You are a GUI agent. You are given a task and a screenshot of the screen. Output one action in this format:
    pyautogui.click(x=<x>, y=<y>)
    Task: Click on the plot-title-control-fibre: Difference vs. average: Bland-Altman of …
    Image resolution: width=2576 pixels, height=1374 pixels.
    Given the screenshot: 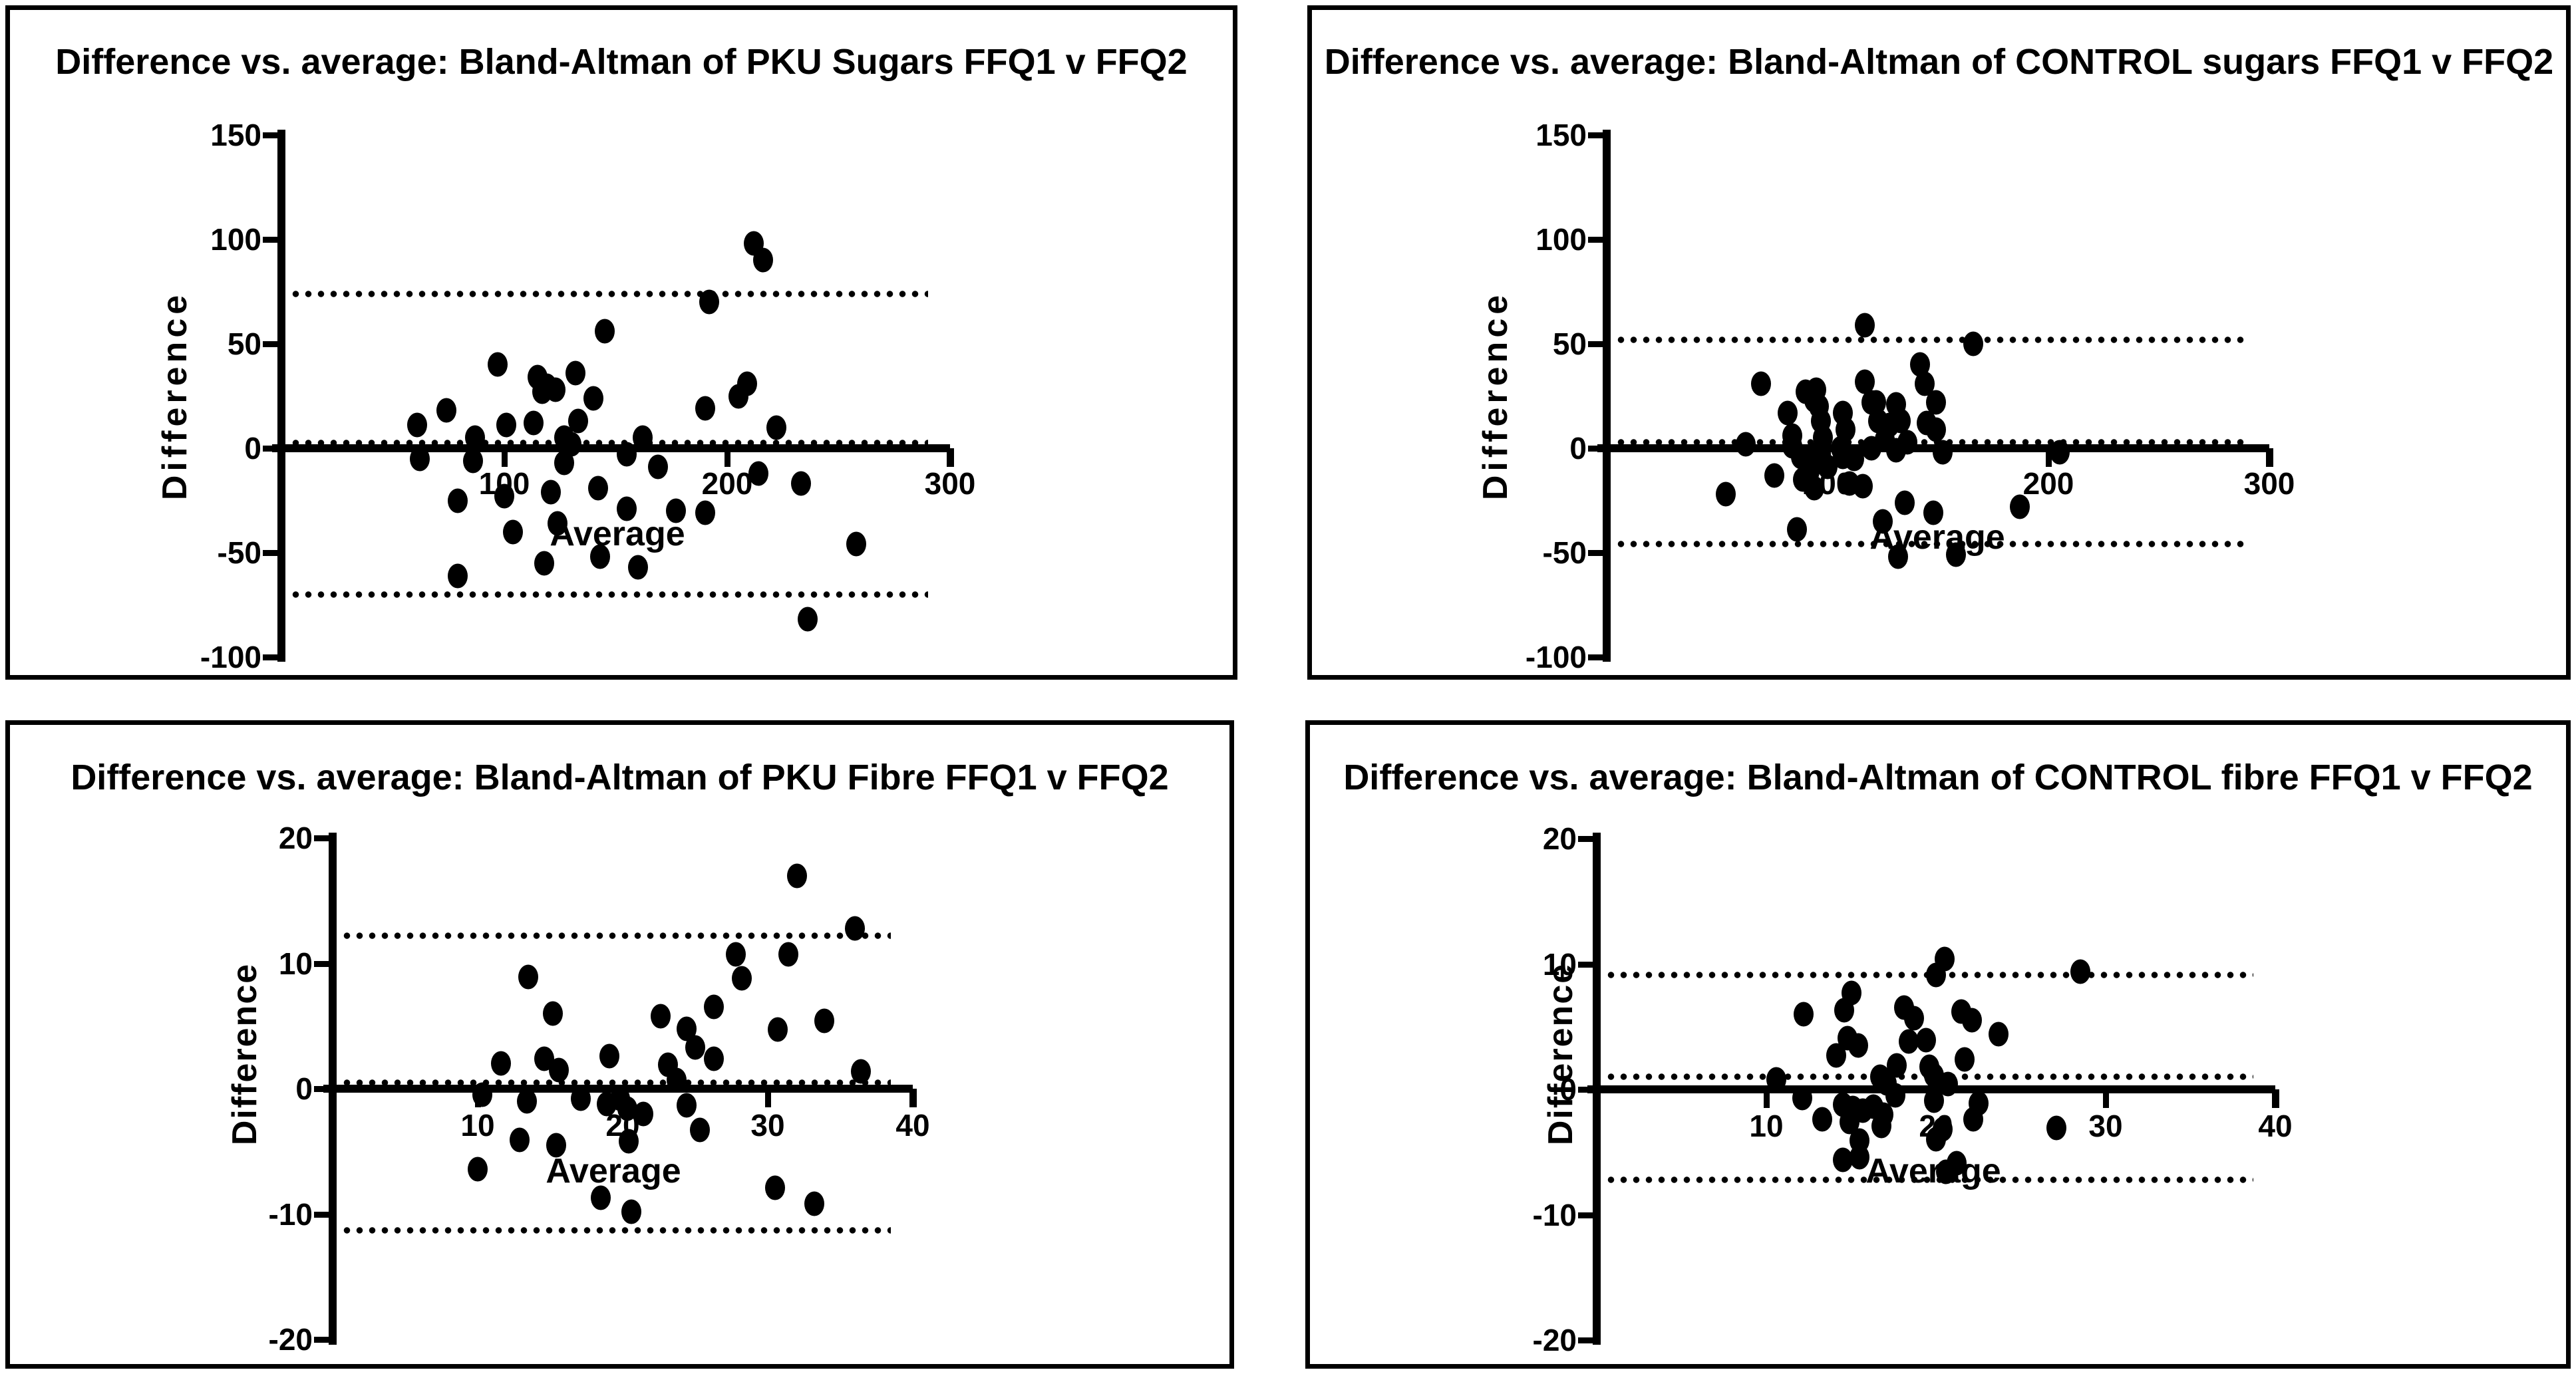 What is the action you would take?
    pyautogui.click(x=1938, y=777)
    